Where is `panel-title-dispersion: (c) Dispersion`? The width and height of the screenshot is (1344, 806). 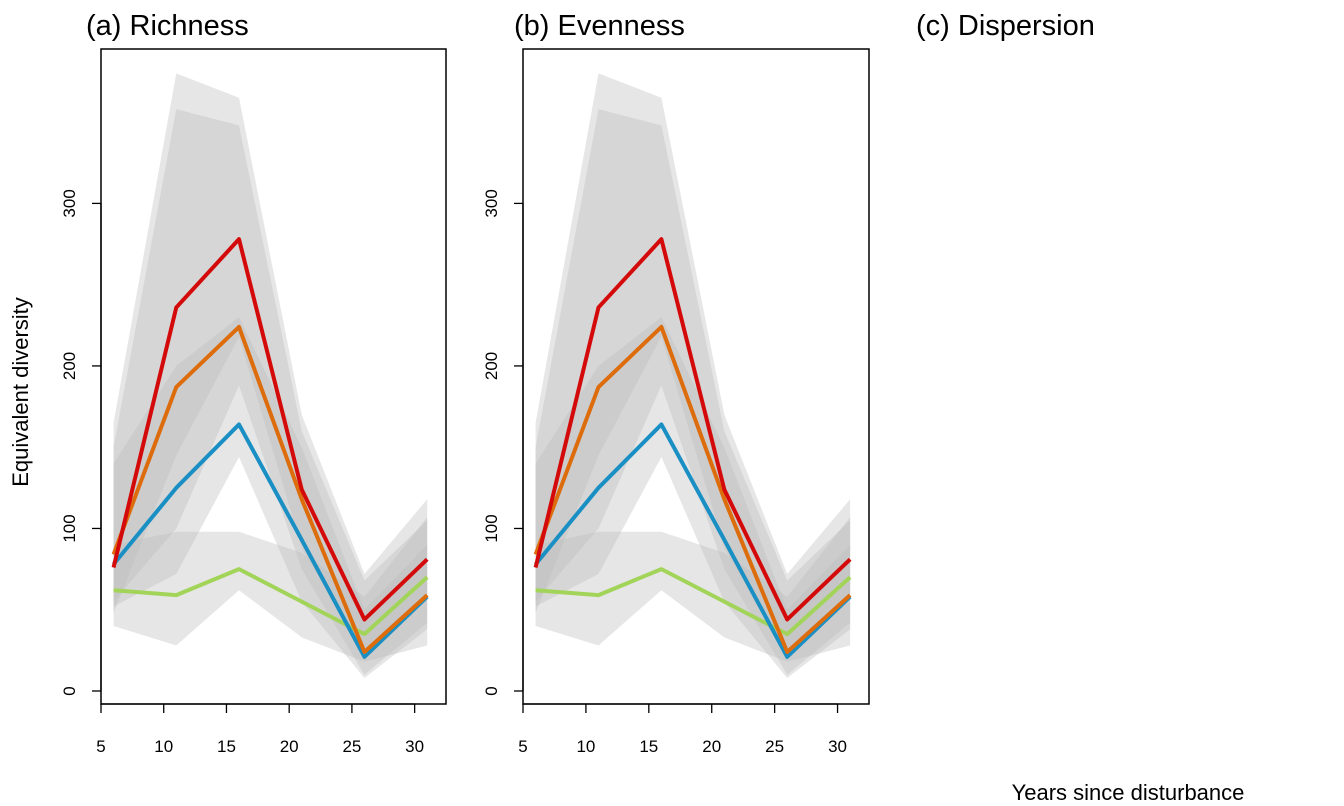
panel-title-dispersion: (c) Dispersion is located at coordinates (1005, 26).